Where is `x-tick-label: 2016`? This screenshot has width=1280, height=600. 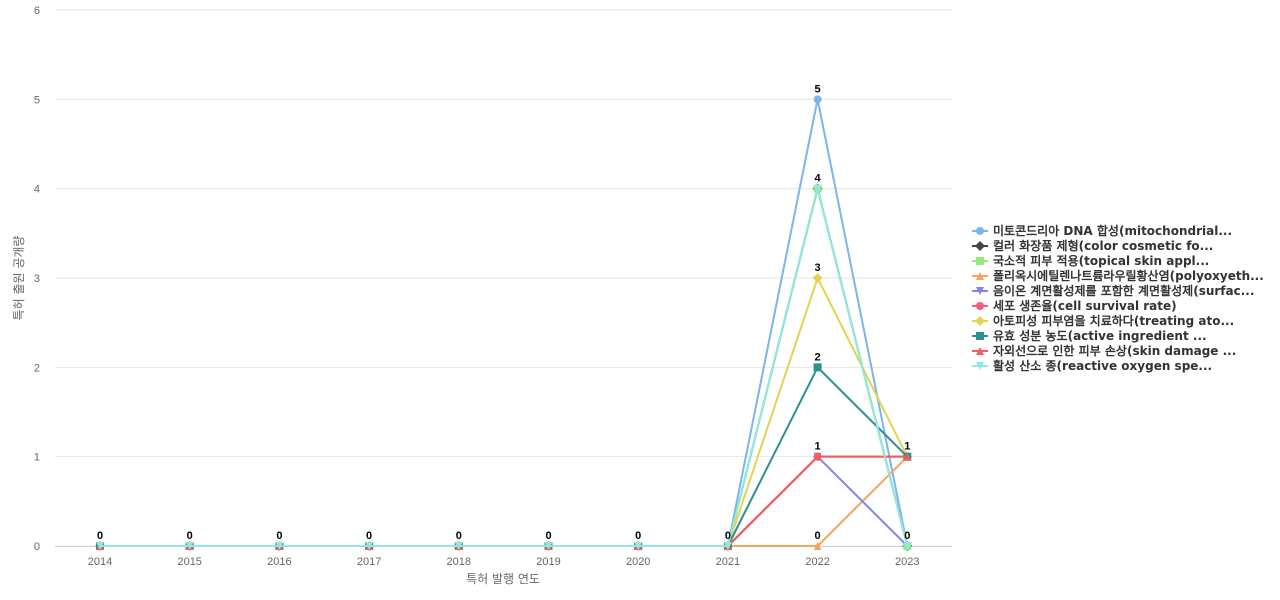
x-tick-label: 2016 is located at coordinates (279, 562).